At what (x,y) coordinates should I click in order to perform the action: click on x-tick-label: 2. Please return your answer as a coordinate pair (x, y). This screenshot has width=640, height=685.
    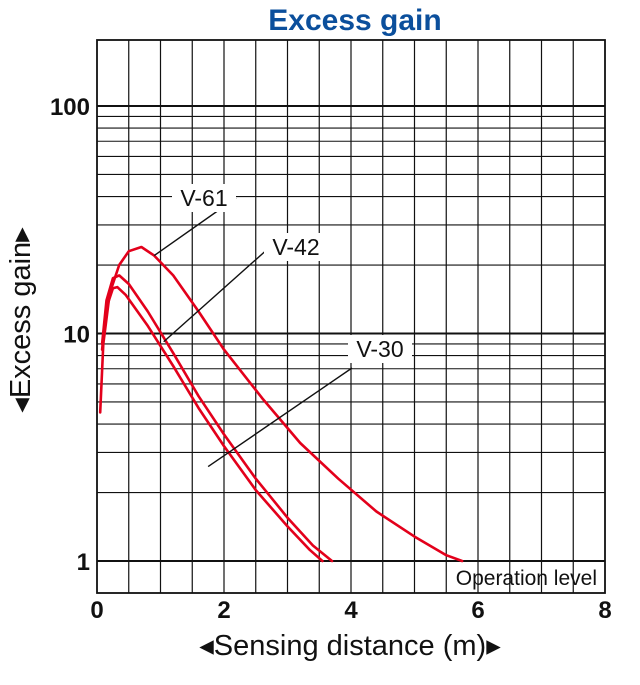
    Looking at the image, I should click on (223, 610).